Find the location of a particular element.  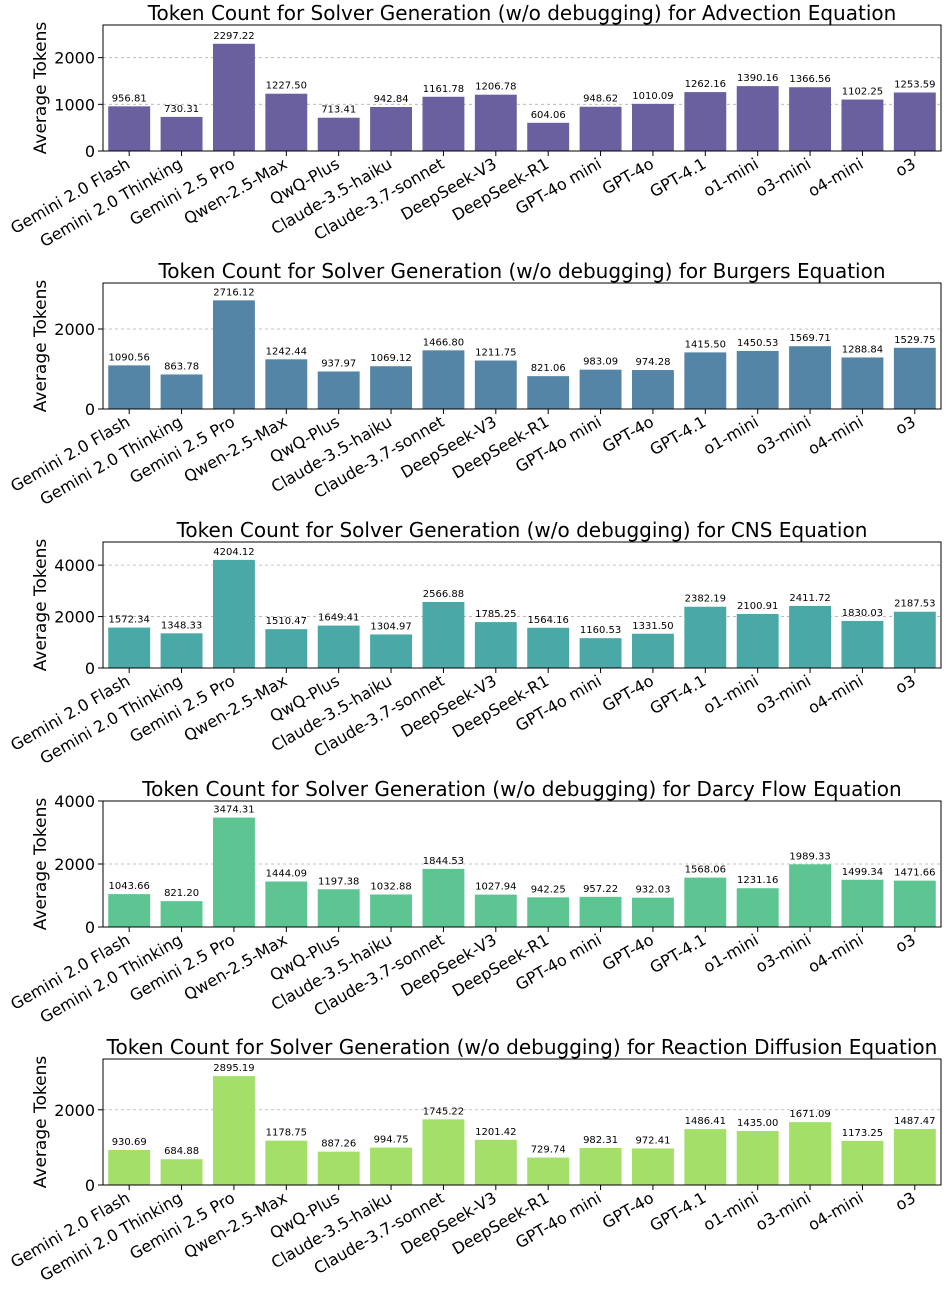

bar-value-label: 713.41 is located at coordinates (338, 110).